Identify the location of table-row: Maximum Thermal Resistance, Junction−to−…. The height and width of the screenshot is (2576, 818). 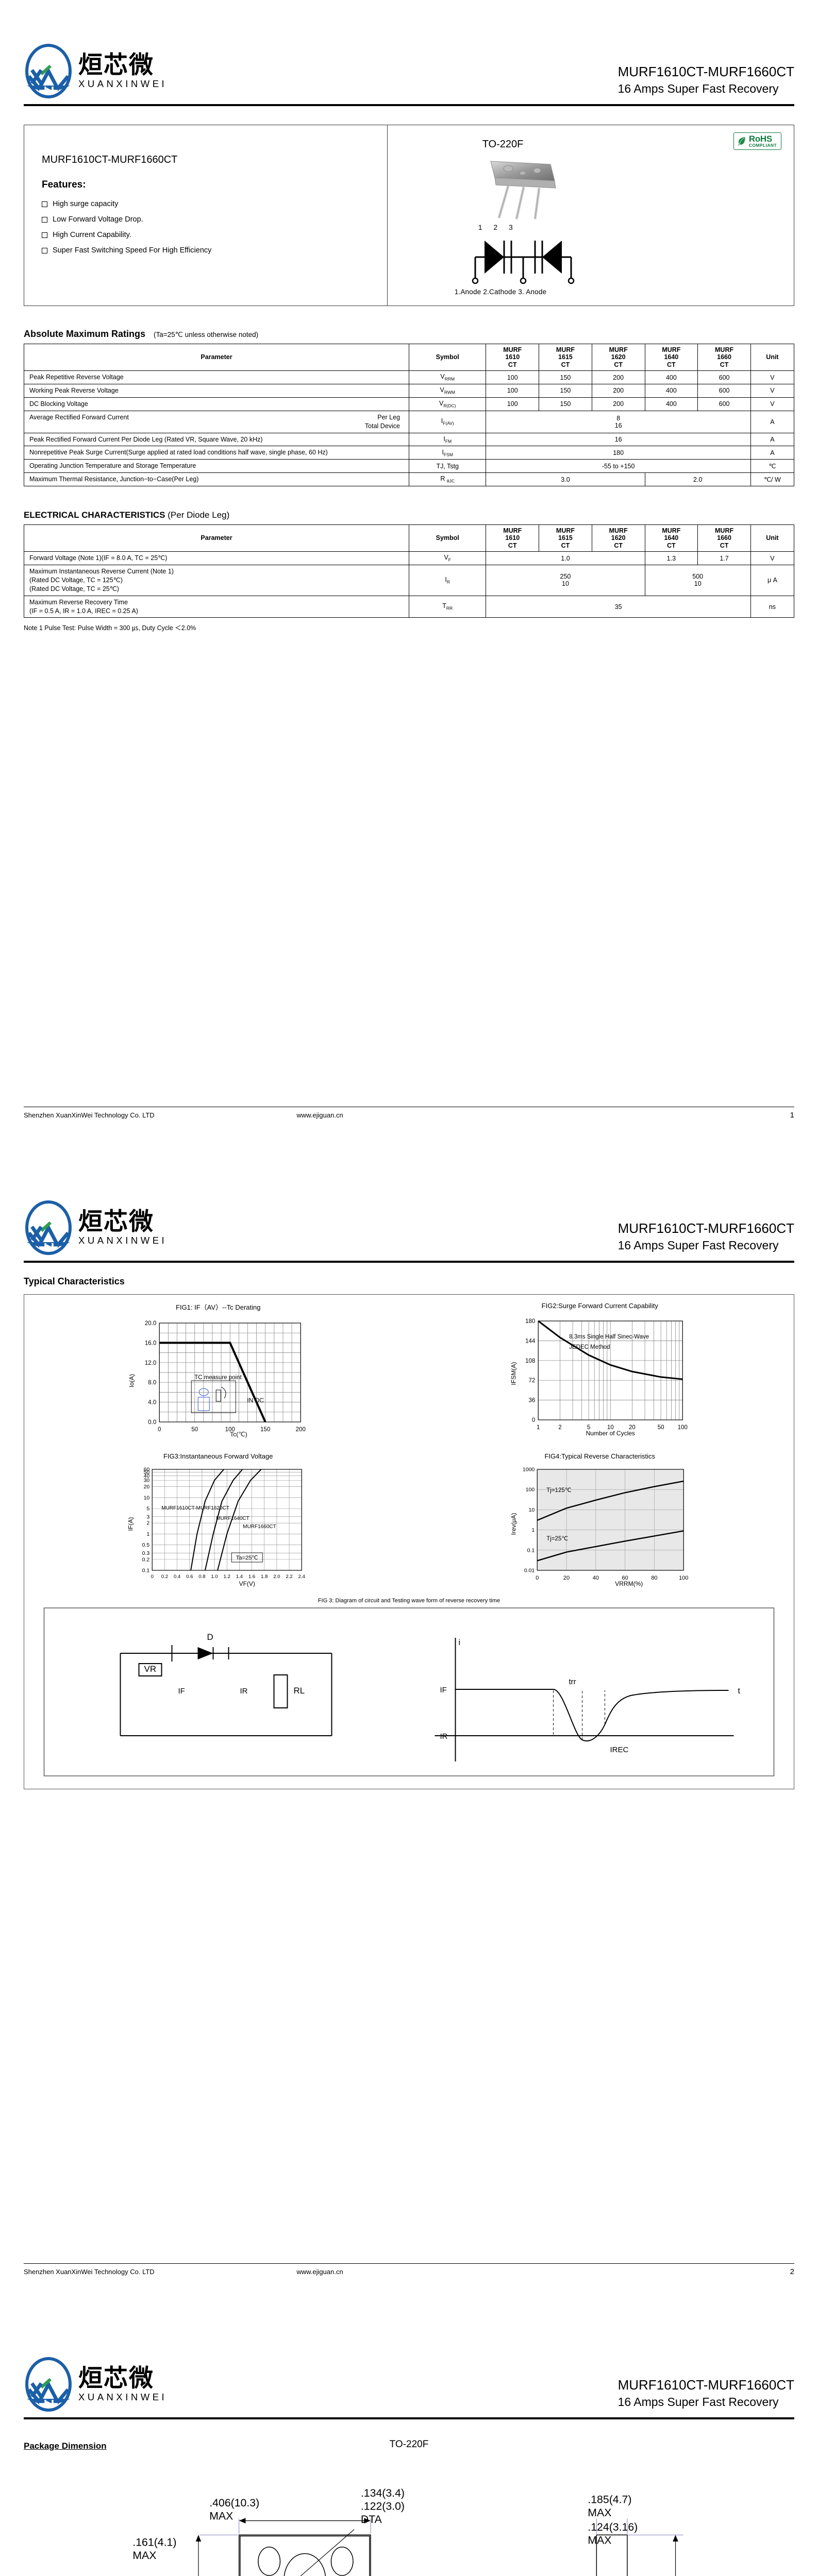
(409, 479).